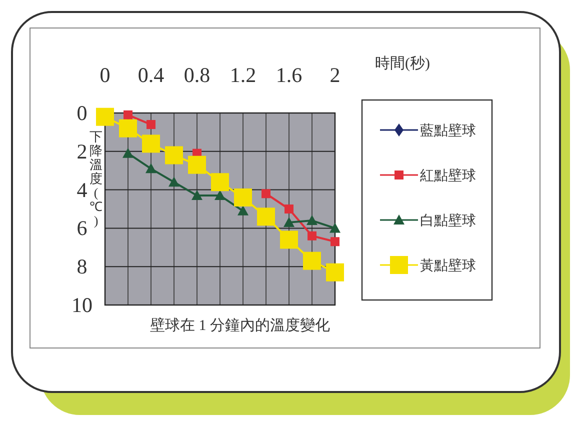 This screenshot has width=576, height=425. I want to click on y-tick-label: 6, so click(82, 228).